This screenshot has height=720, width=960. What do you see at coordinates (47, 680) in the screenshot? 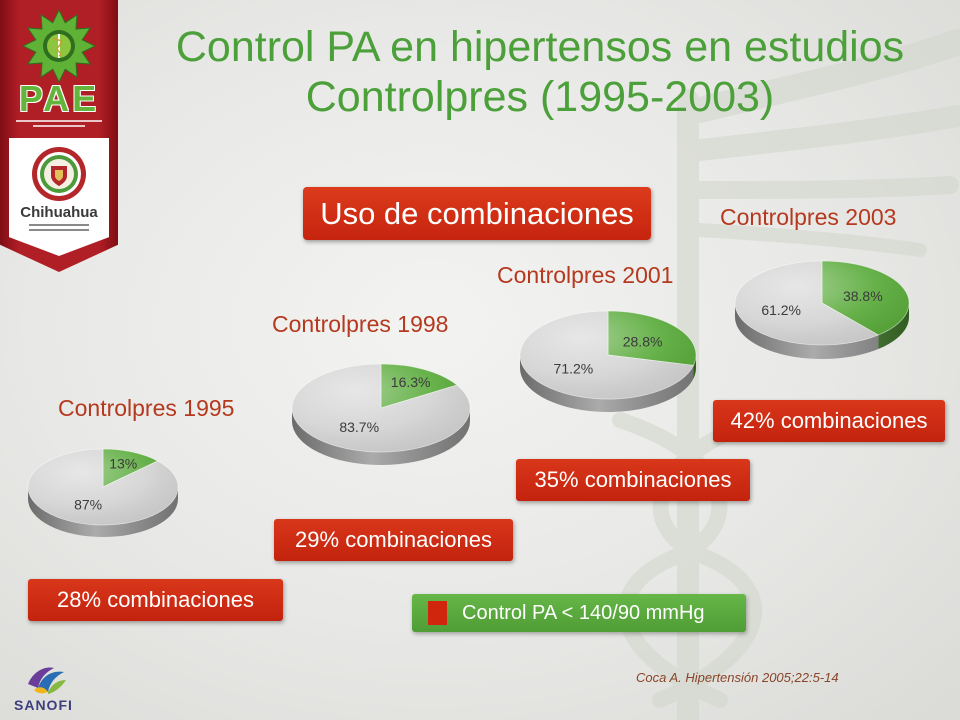
I see `sanofi-bird-logo-icon` at bounding box center [47, 680].